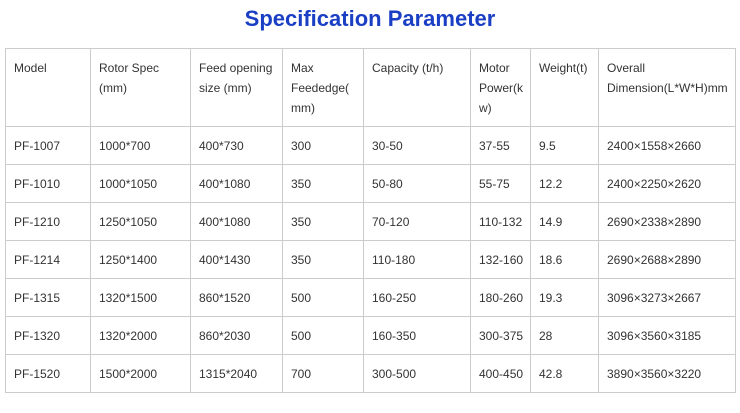  I want to click on cell: 1500*2000, so click(140, 373).